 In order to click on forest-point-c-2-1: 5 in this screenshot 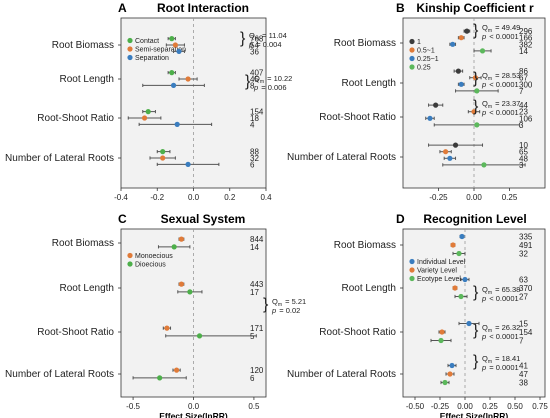, I will do `click(211, 336)`.